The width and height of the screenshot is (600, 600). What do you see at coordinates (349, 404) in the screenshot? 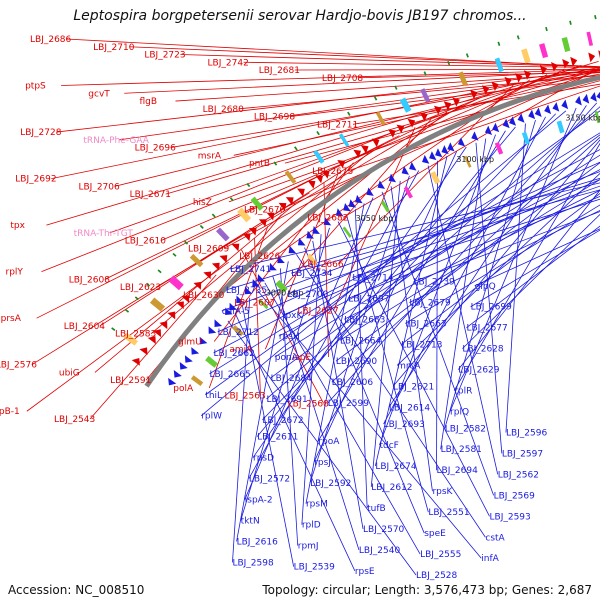
I see `reverse-gene-label: LBJ_2599` at bounding box center [349, 404].